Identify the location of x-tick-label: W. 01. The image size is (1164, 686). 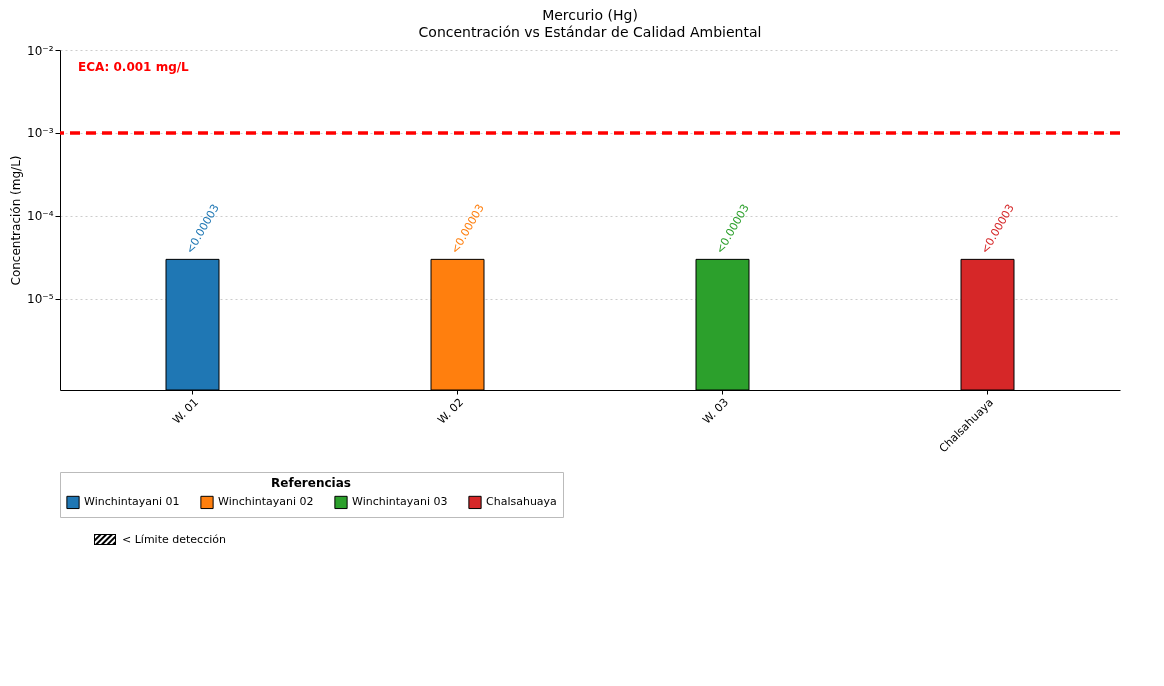
(185, 411).